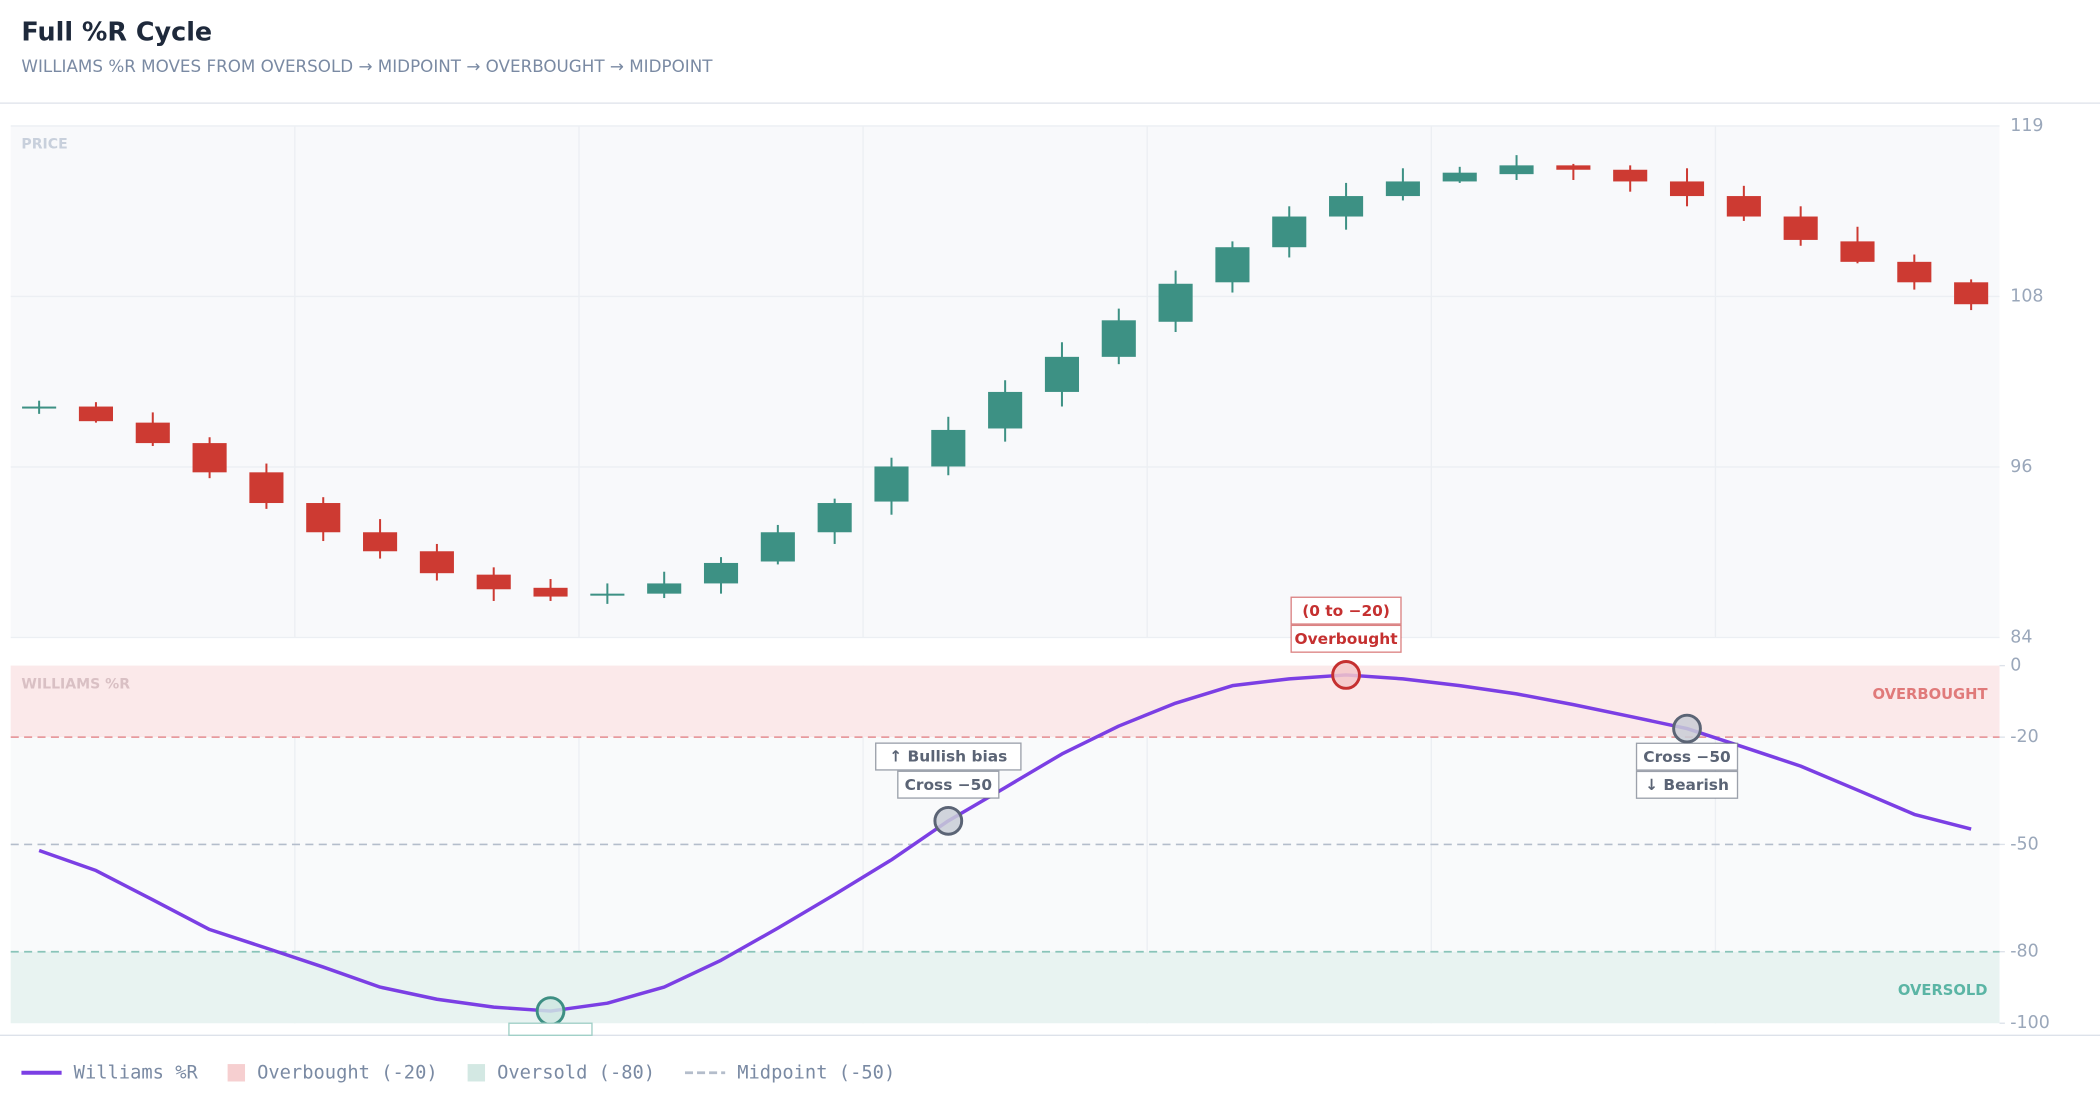  What do you see at coordinates (2015, 666) in the screenshot?
I see `y-tick-label: 0` at bounding box center [2015, 666].